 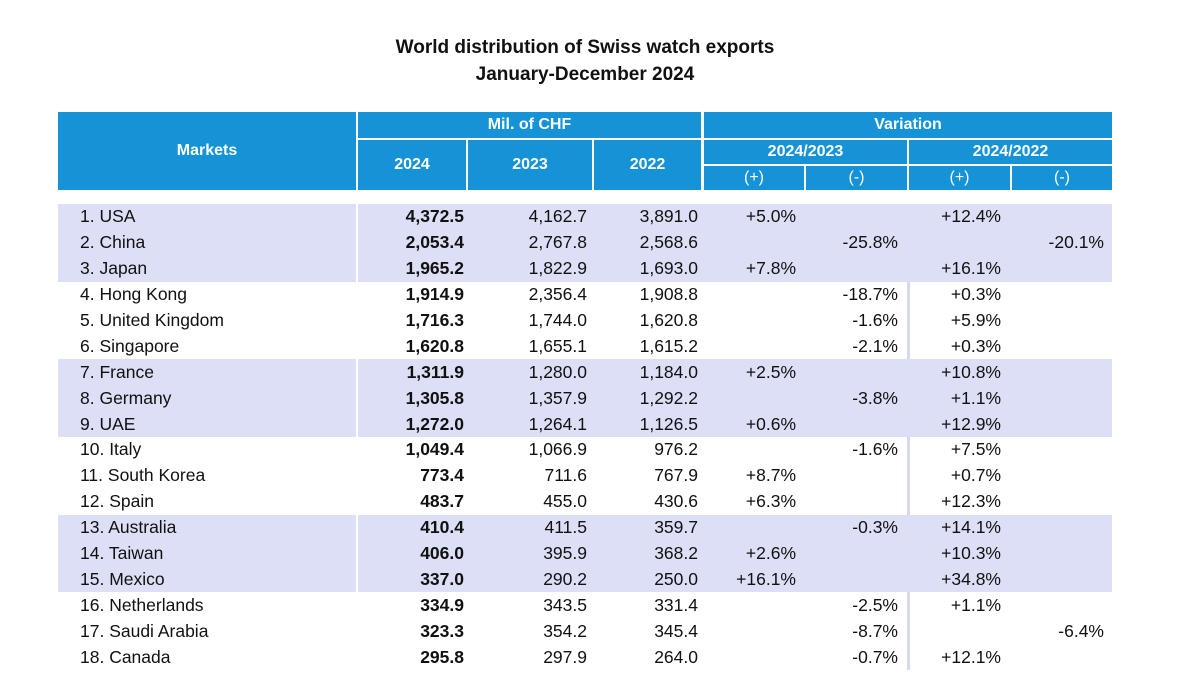 I want to click on market-name: 15. Mexico, so click(x=122, y=578).